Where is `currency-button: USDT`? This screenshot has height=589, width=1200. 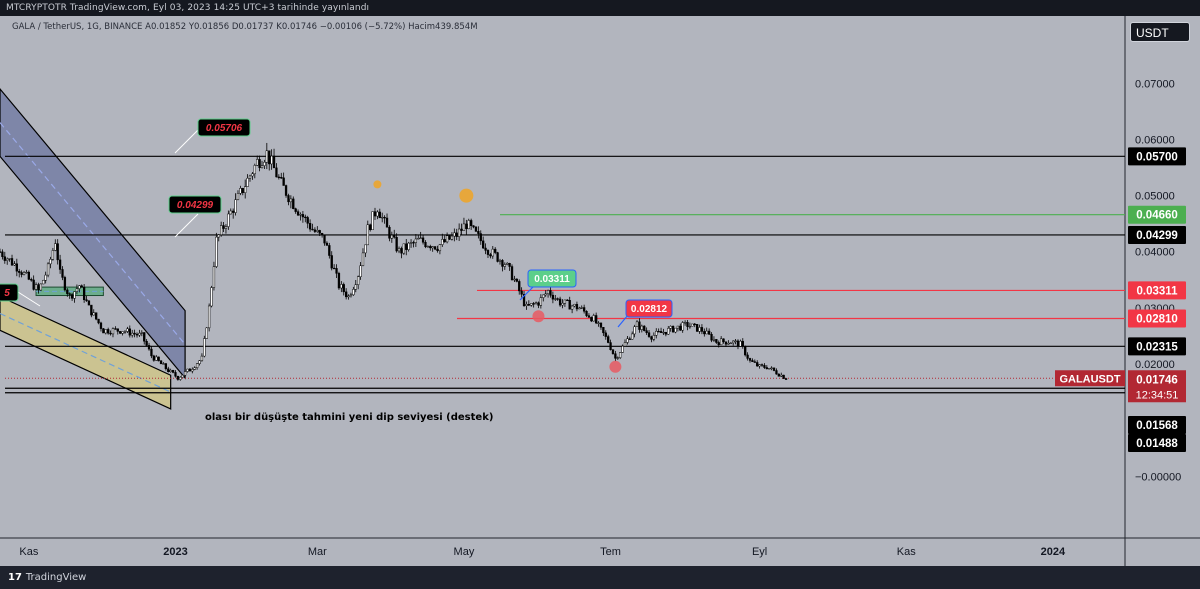 currency-button: USDT is located at coordinates (1160, 32).